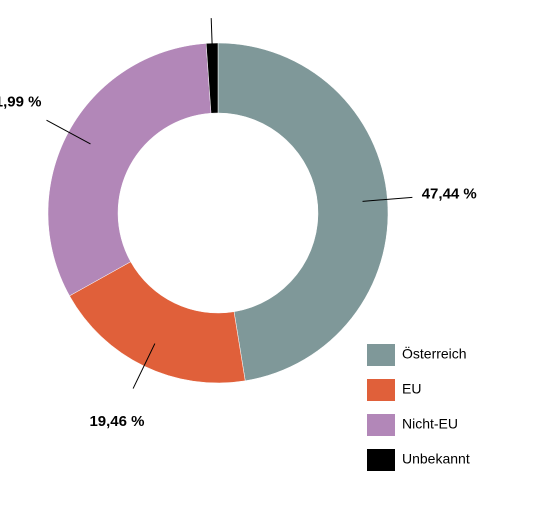 The height and width of the screenshot is (518, 549). What do you see at coordinates (434, 353) in the screenshot?
I see `legend-label: Österreich` at bounding box center [434, 353].